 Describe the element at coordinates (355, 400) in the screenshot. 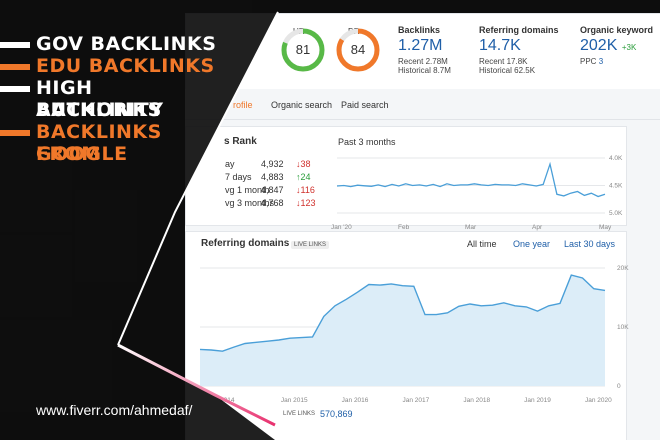

I see `x-tick-label: Jan 2016` at that location.